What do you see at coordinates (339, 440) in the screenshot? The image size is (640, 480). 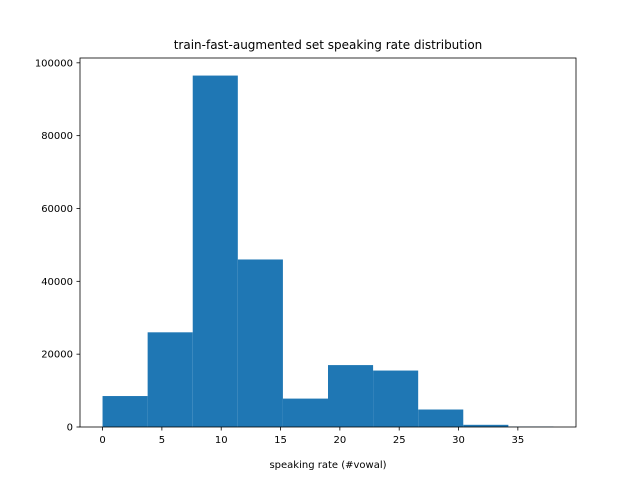 I see `x-tick-label: 20` at bounding box center [339, 440].